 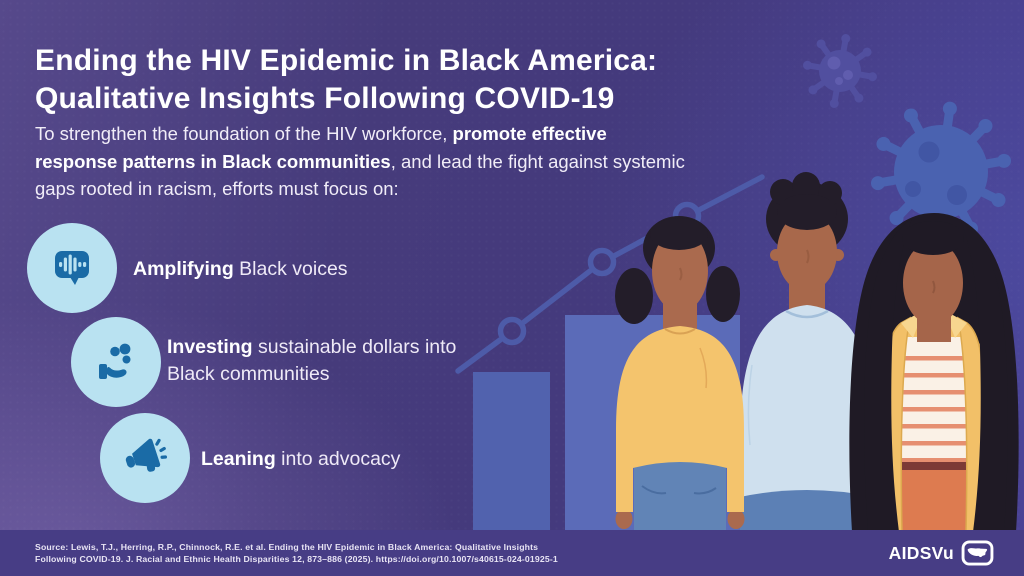 I want to click on illustration-person-woman-right, so click(x=934, y=372).